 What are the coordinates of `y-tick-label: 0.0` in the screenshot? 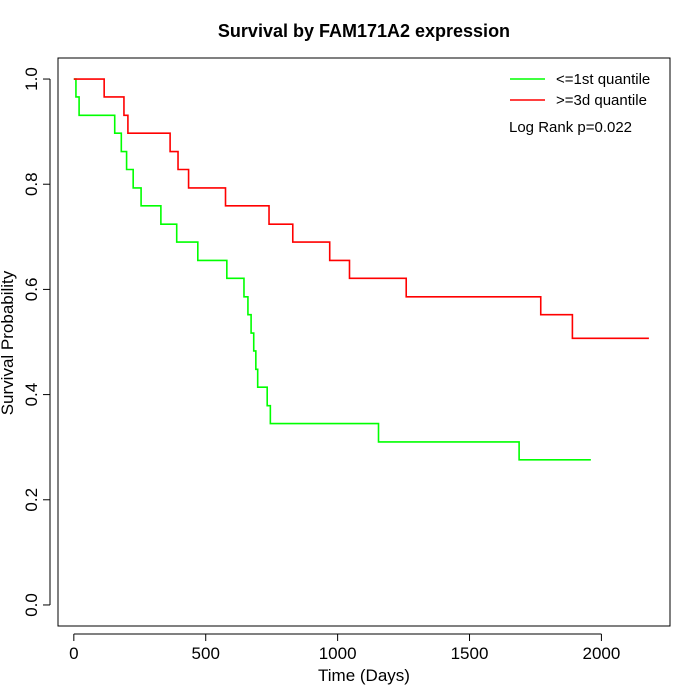 It's located at (31, 605).